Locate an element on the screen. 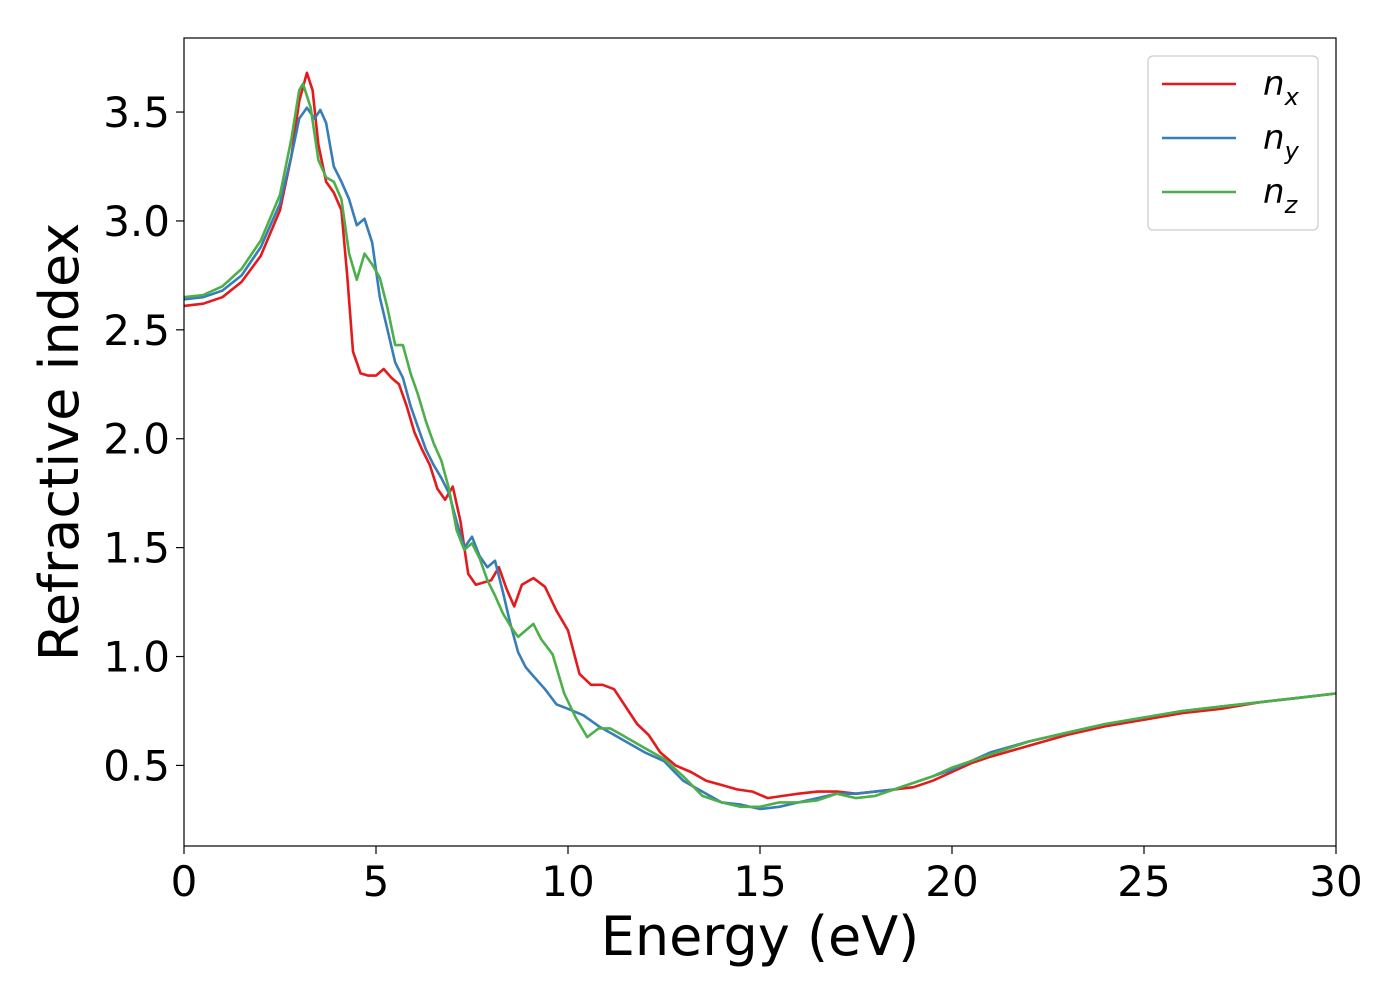 This screenshot has height=1000, width=1400. y-tick-label: 2.5 is located at coordinates (136, 330).